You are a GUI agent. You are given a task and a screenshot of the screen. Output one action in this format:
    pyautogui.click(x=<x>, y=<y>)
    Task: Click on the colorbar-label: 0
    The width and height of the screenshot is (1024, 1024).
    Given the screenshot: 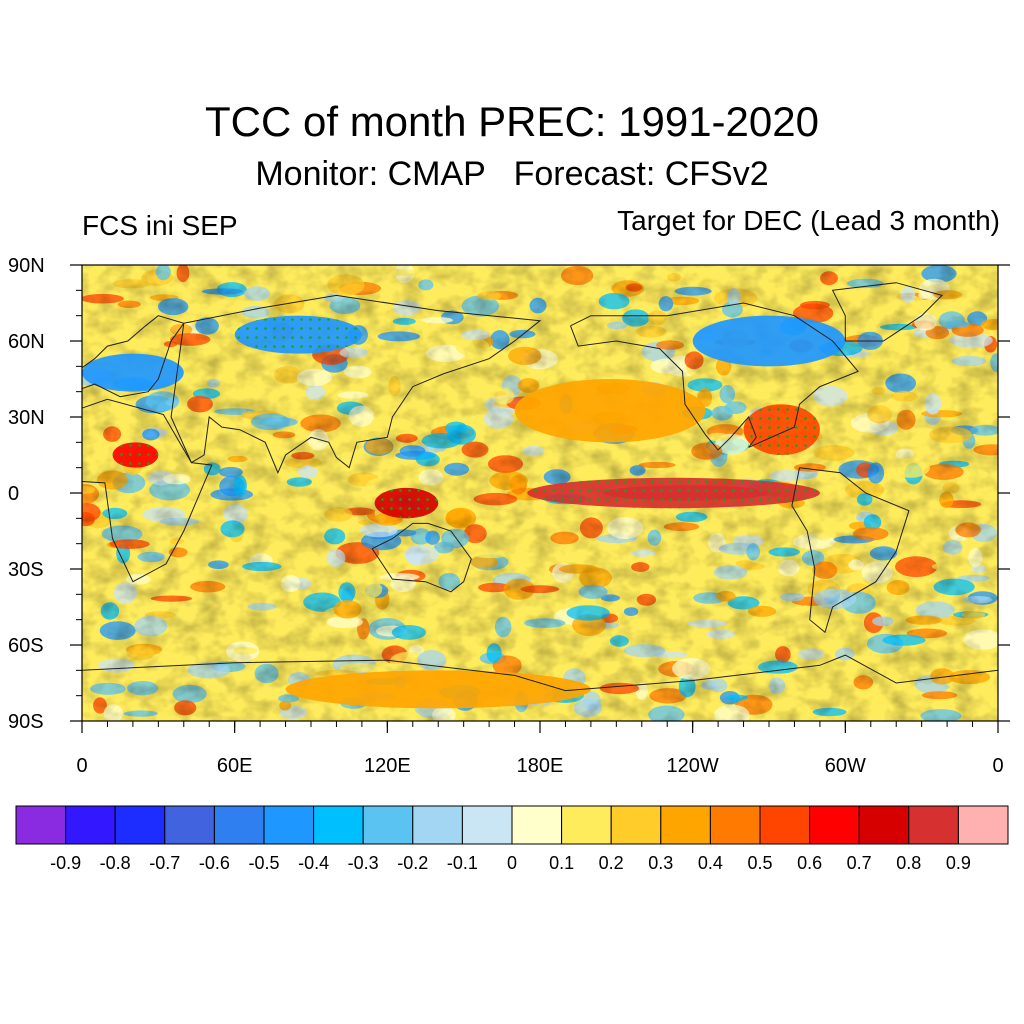 What is the action you would take?
    pyautogui.click(x=512, y=863)
    